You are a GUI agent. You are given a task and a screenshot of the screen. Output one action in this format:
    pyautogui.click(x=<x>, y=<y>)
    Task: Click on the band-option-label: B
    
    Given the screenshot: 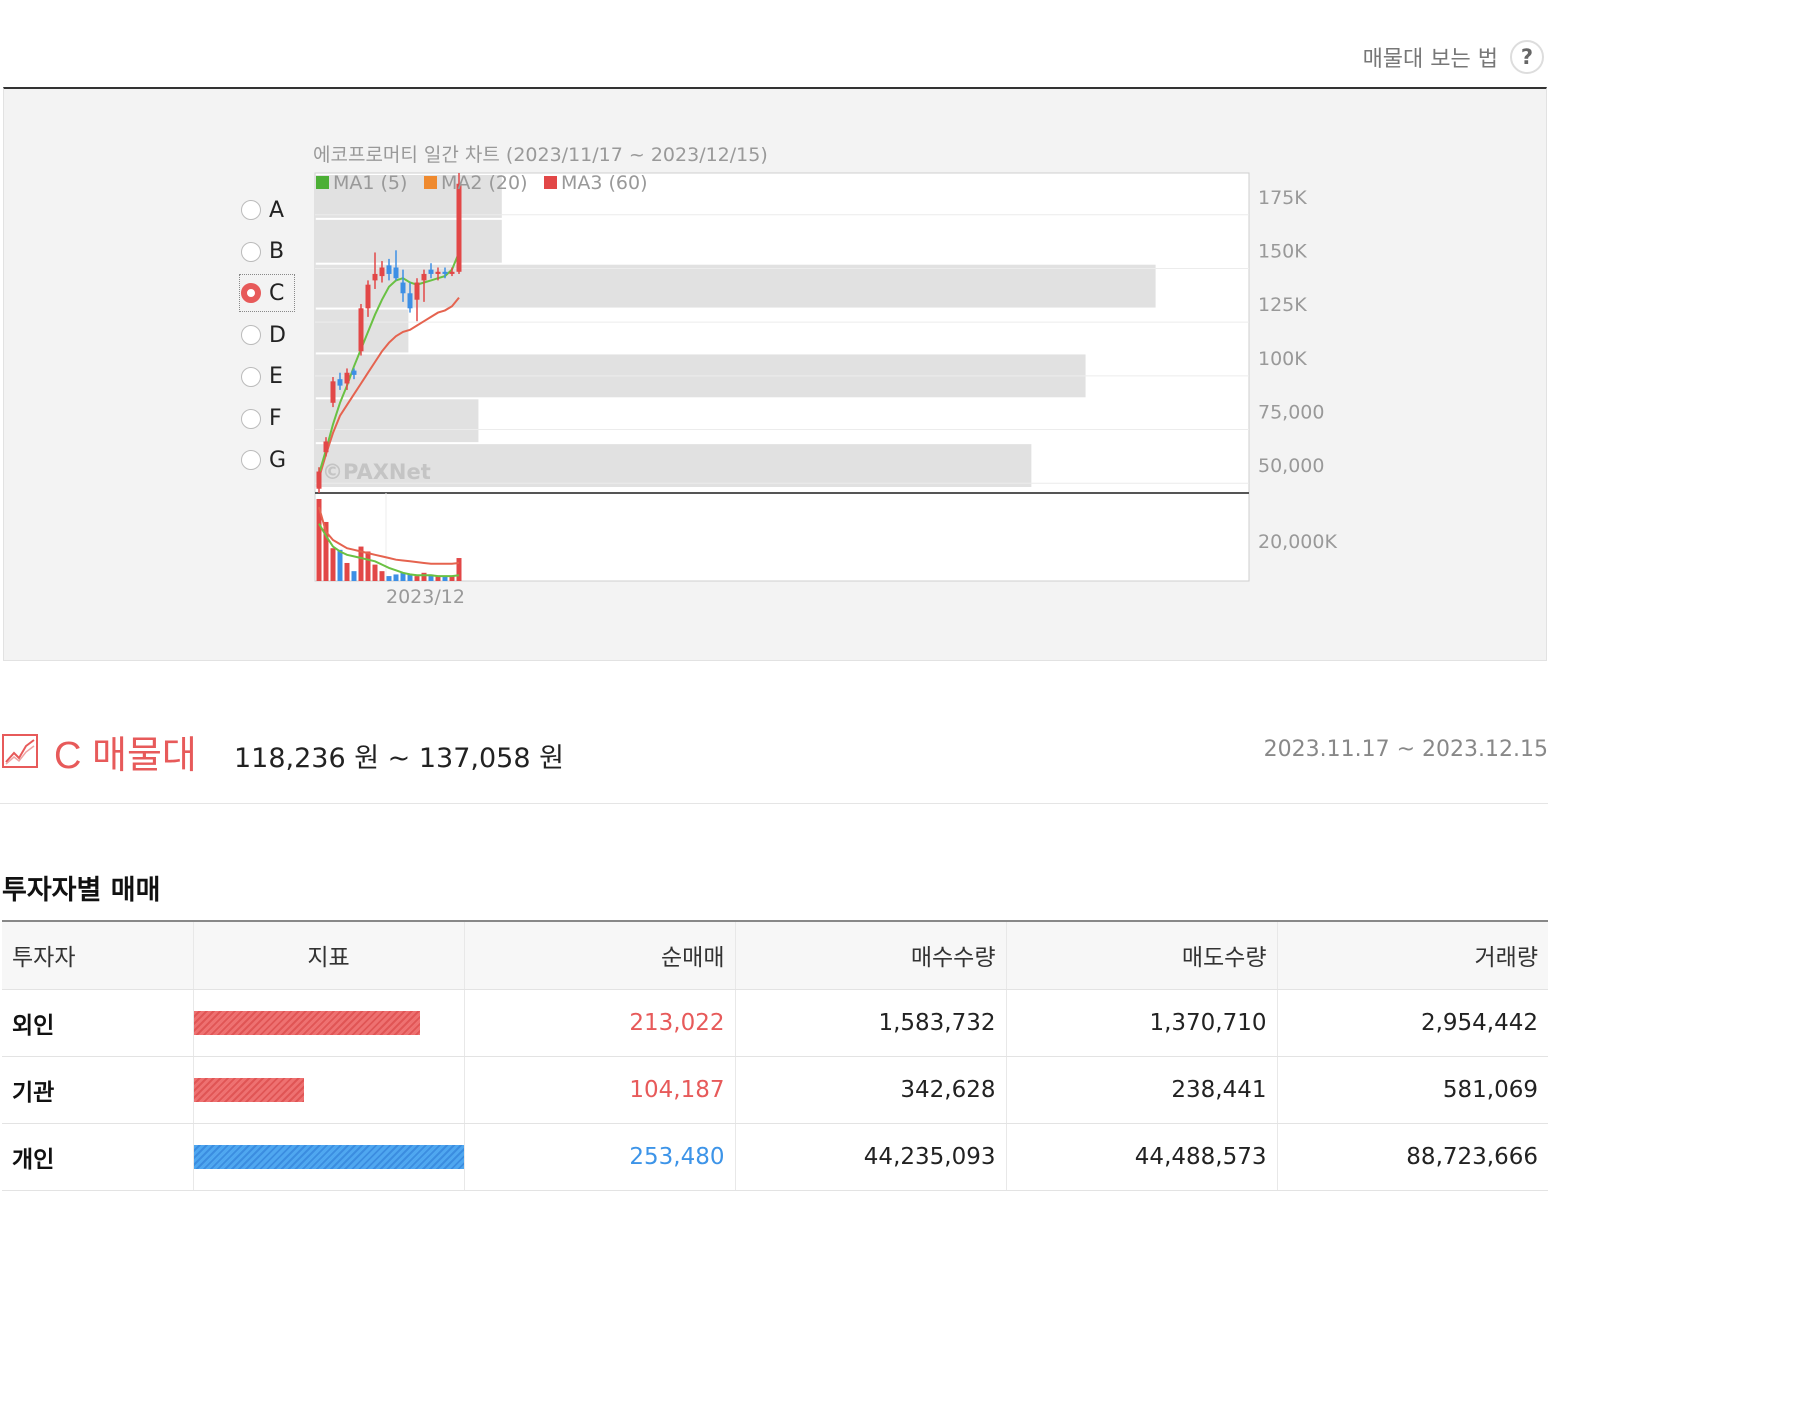 What is the action you would take?
    pyautogui.click(x=277, y=252)
    